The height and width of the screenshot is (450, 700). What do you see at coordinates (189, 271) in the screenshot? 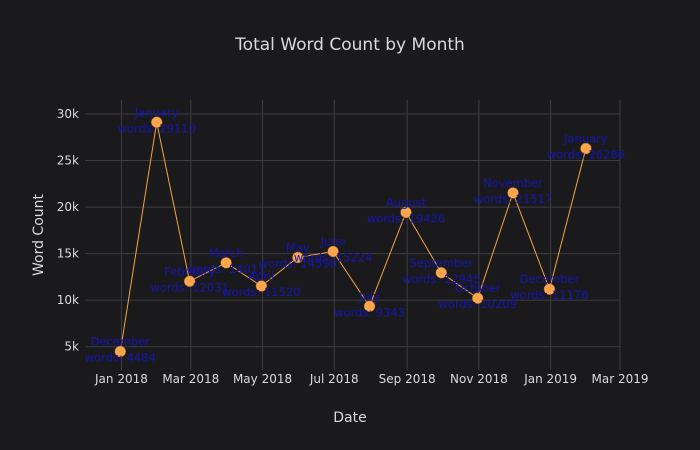
I see `point-month-label: February` at bounding box center [189, 271].